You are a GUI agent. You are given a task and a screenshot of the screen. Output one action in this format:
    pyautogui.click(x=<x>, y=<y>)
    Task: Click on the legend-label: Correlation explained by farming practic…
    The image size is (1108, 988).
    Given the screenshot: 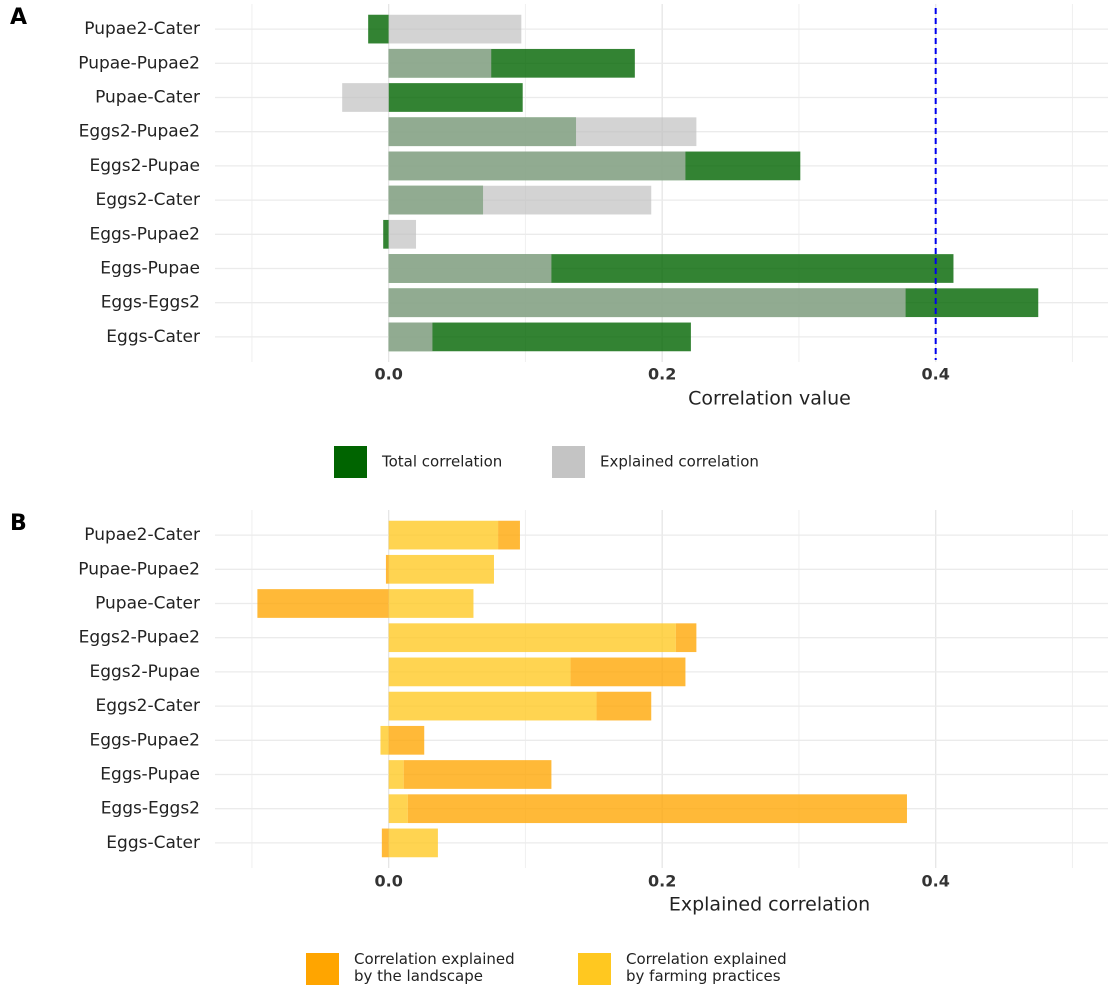 What is the action you would take?
    pyautogui.click(x=706, y=967)
    